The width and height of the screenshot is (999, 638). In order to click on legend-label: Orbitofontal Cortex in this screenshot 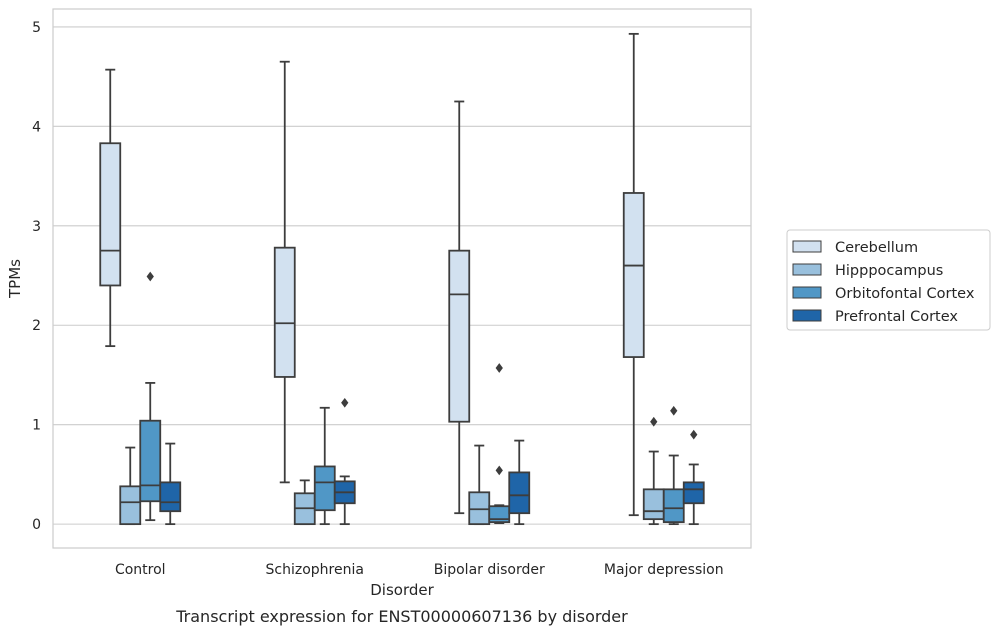, I will do `click(905, 294)`.